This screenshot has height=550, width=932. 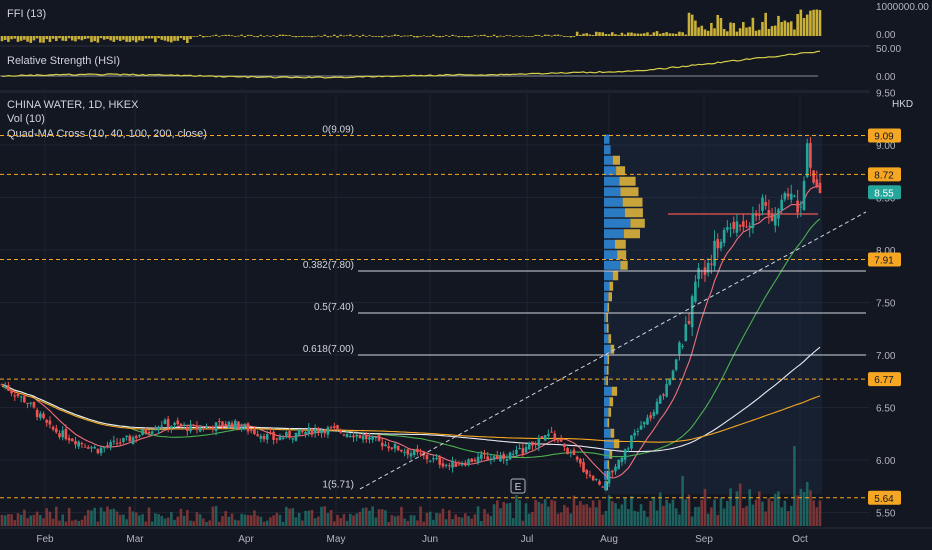 What do you see at coordinates (886, 77) in the screenshot?
I see `rs-tick-zero: 0.00` at bounding box center [886, 77].